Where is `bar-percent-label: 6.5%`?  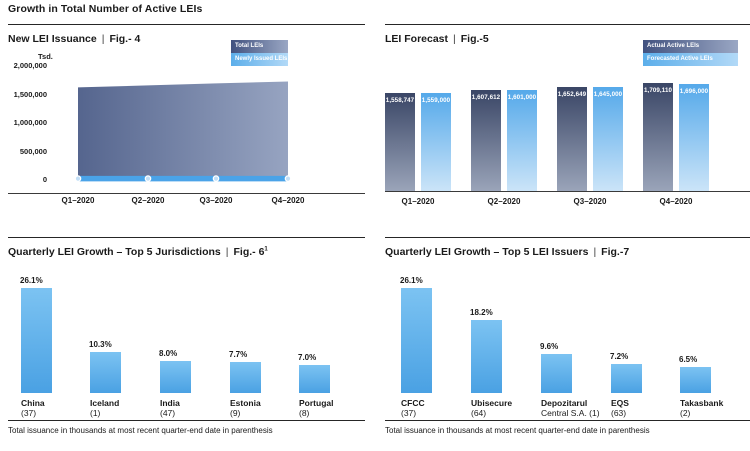 bar-percent-label: 6.5% is located at coordinates (688, 359).